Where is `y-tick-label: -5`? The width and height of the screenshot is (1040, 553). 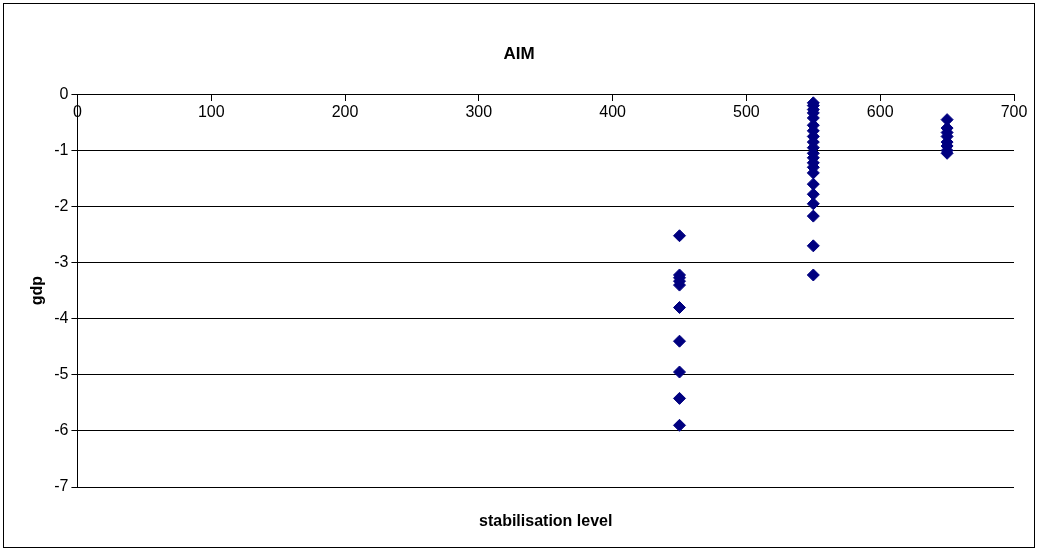
y-tick-label: -5 is located at coordinates (61, 374).